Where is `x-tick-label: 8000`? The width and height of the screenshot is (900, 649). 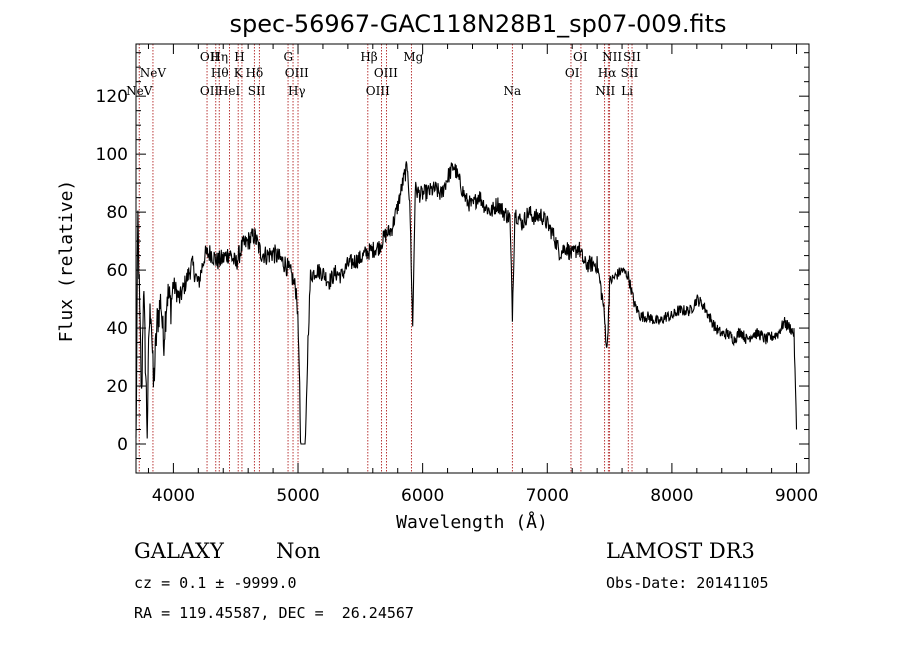
x-tick-label: 8000 is located at coordinates (671, 496).